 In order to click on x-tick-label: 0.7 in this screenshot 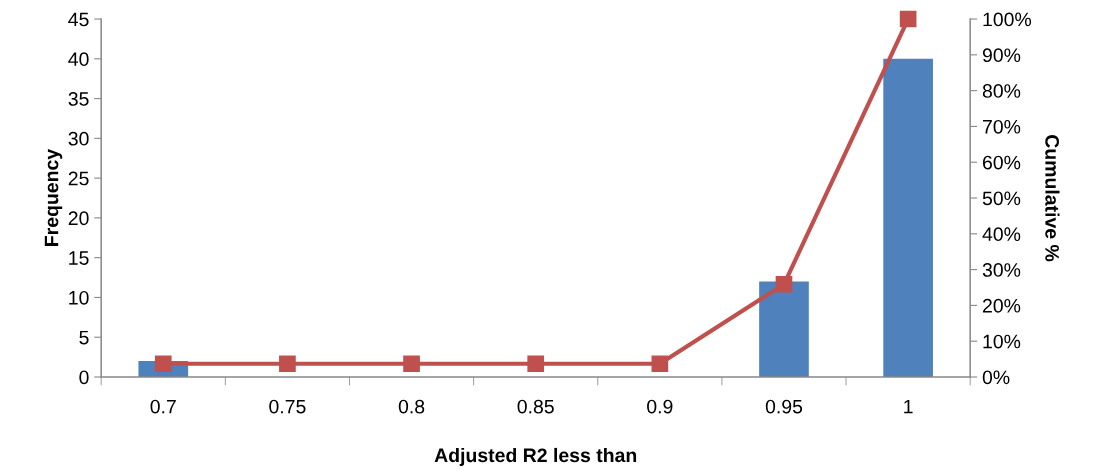, I will do `click(163, 406)`.